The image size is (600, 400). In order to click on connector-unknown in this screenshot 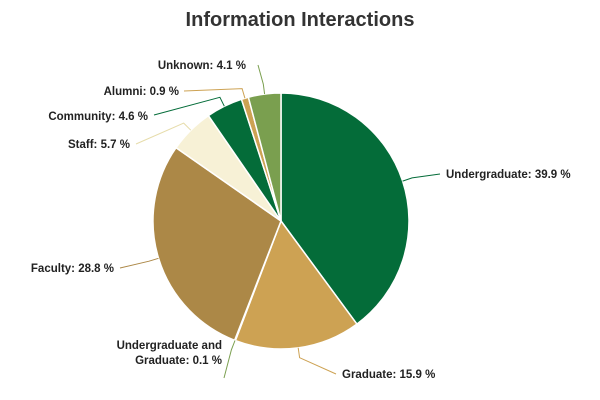, I will do `click(261, 79)`.